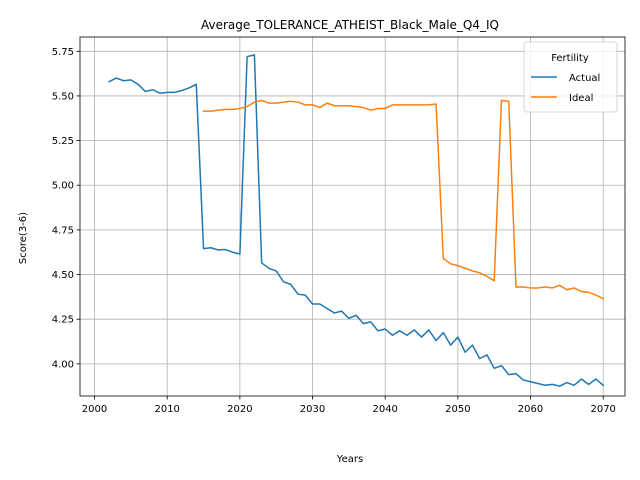 This screenshot has height=480, width=640. What do you see at coordinates (63, 52) in the screenshot?
I see `y-tick-label: 5.75` at bounding box center [63, 52].